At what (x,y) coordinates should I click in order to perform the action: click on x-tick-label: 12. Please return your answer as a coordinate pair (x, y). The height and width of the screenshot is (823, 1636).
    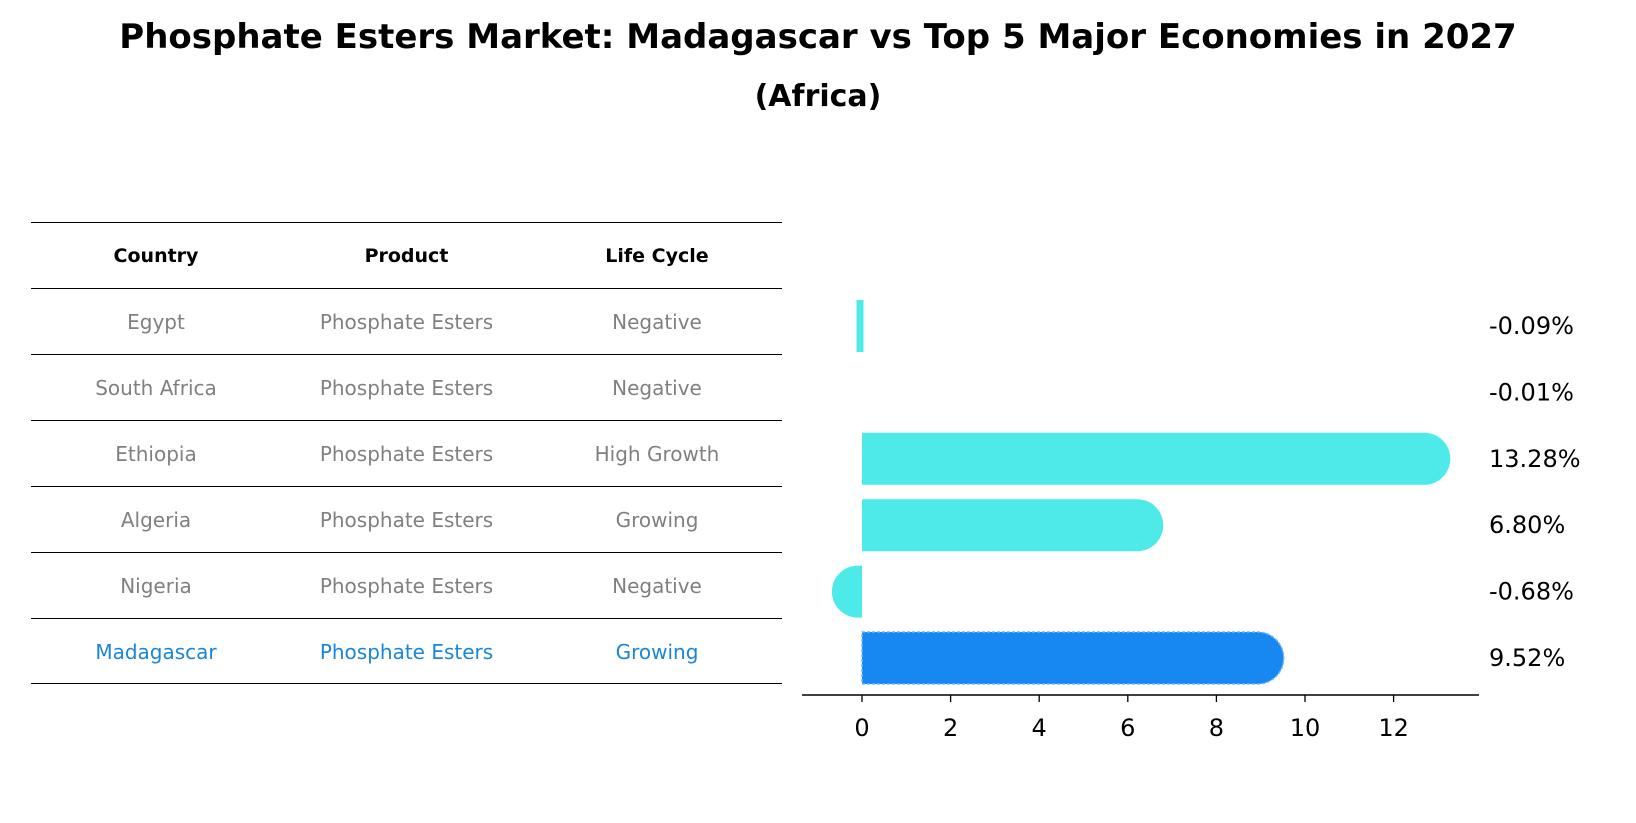
    Looking at the image, I should click on (1393, 728).